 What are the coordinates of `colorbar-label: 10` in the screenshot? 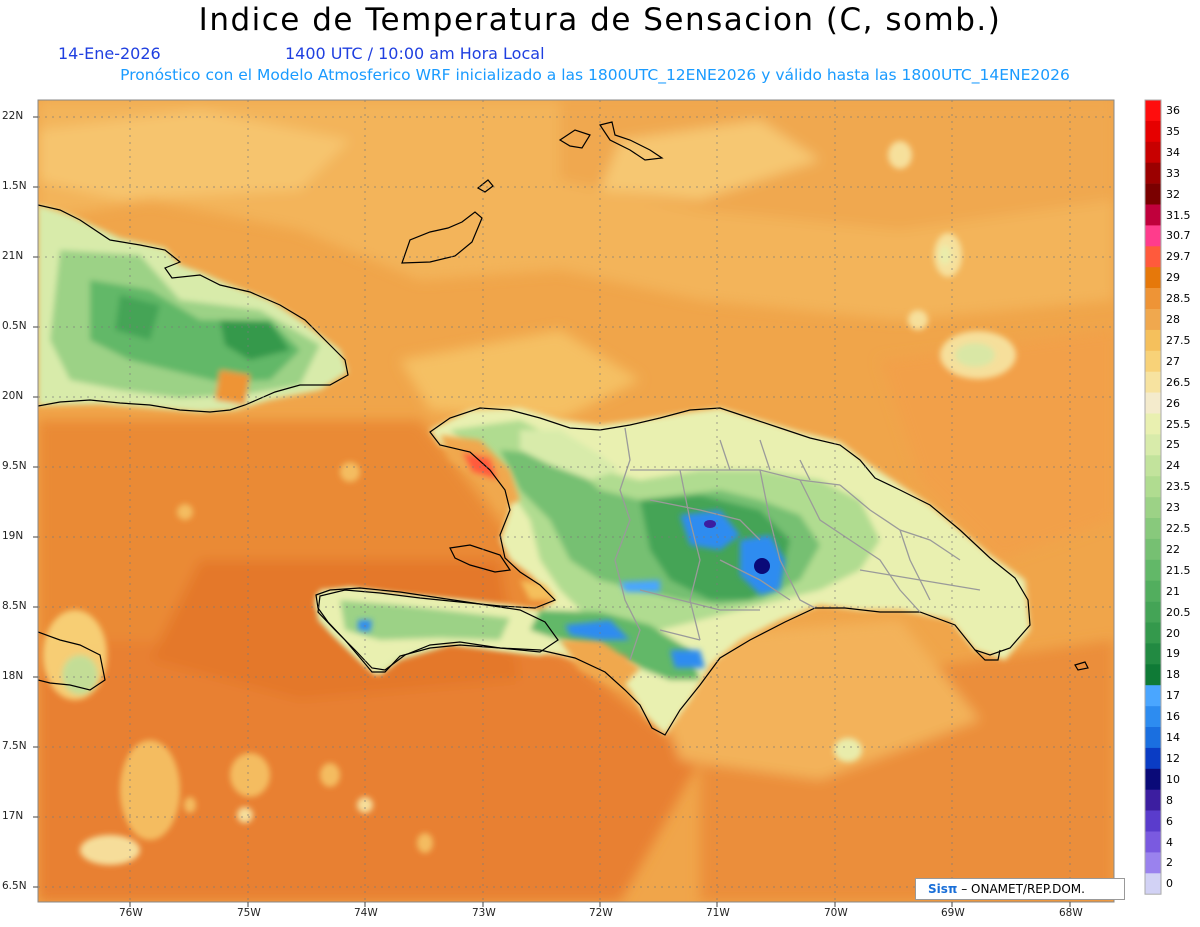 It's located at (1173, 779).